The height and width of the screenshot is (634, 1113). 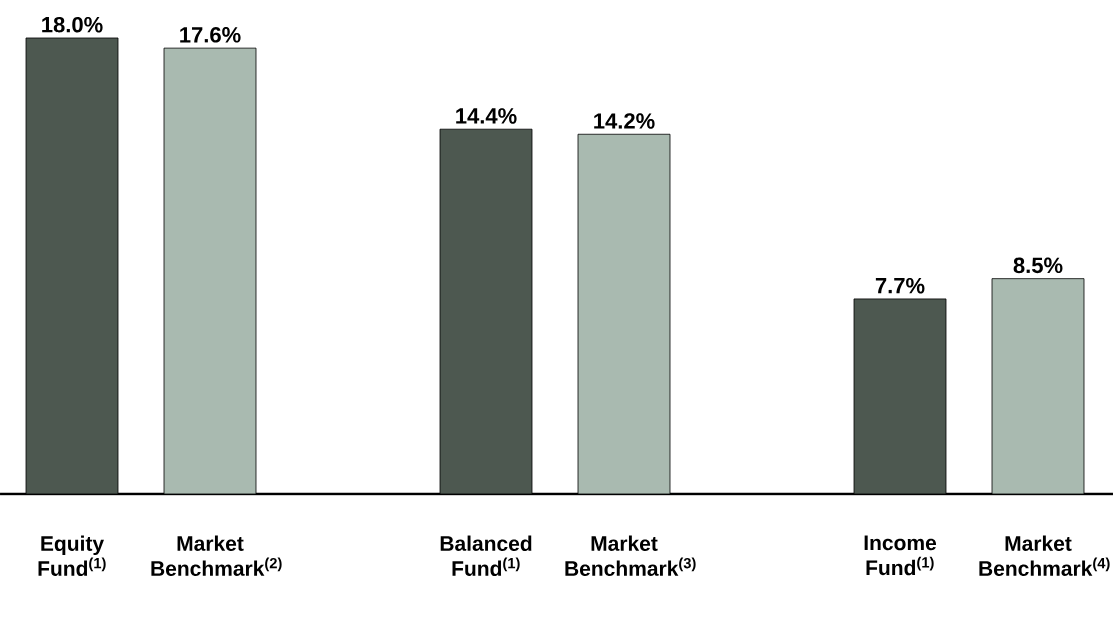 I want to click on data-label: 18.0%, so click(x=72, y=24).